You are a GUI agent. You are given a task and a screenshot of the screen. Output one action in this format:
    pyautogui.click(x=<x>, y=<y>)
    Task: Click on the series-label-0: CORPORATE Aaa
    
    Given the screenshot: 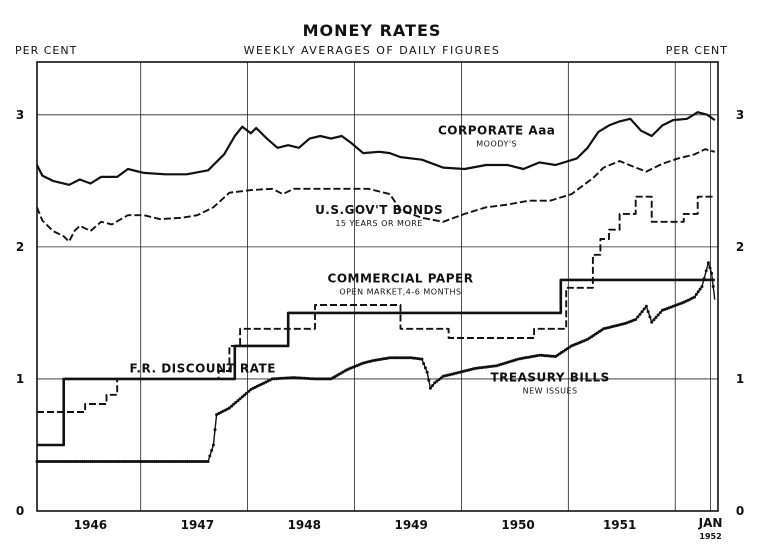 What is the action you would take?
    pyautogui.click(x=496, y=131)
    